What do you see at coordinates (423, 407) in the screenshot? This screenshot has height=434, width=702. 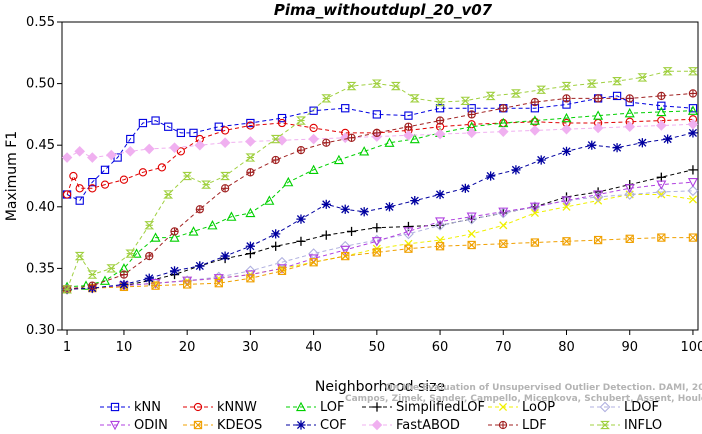 I see `legend-item-simplifiedlof: SimplifiedLOF` at bounding box center [423, 407].